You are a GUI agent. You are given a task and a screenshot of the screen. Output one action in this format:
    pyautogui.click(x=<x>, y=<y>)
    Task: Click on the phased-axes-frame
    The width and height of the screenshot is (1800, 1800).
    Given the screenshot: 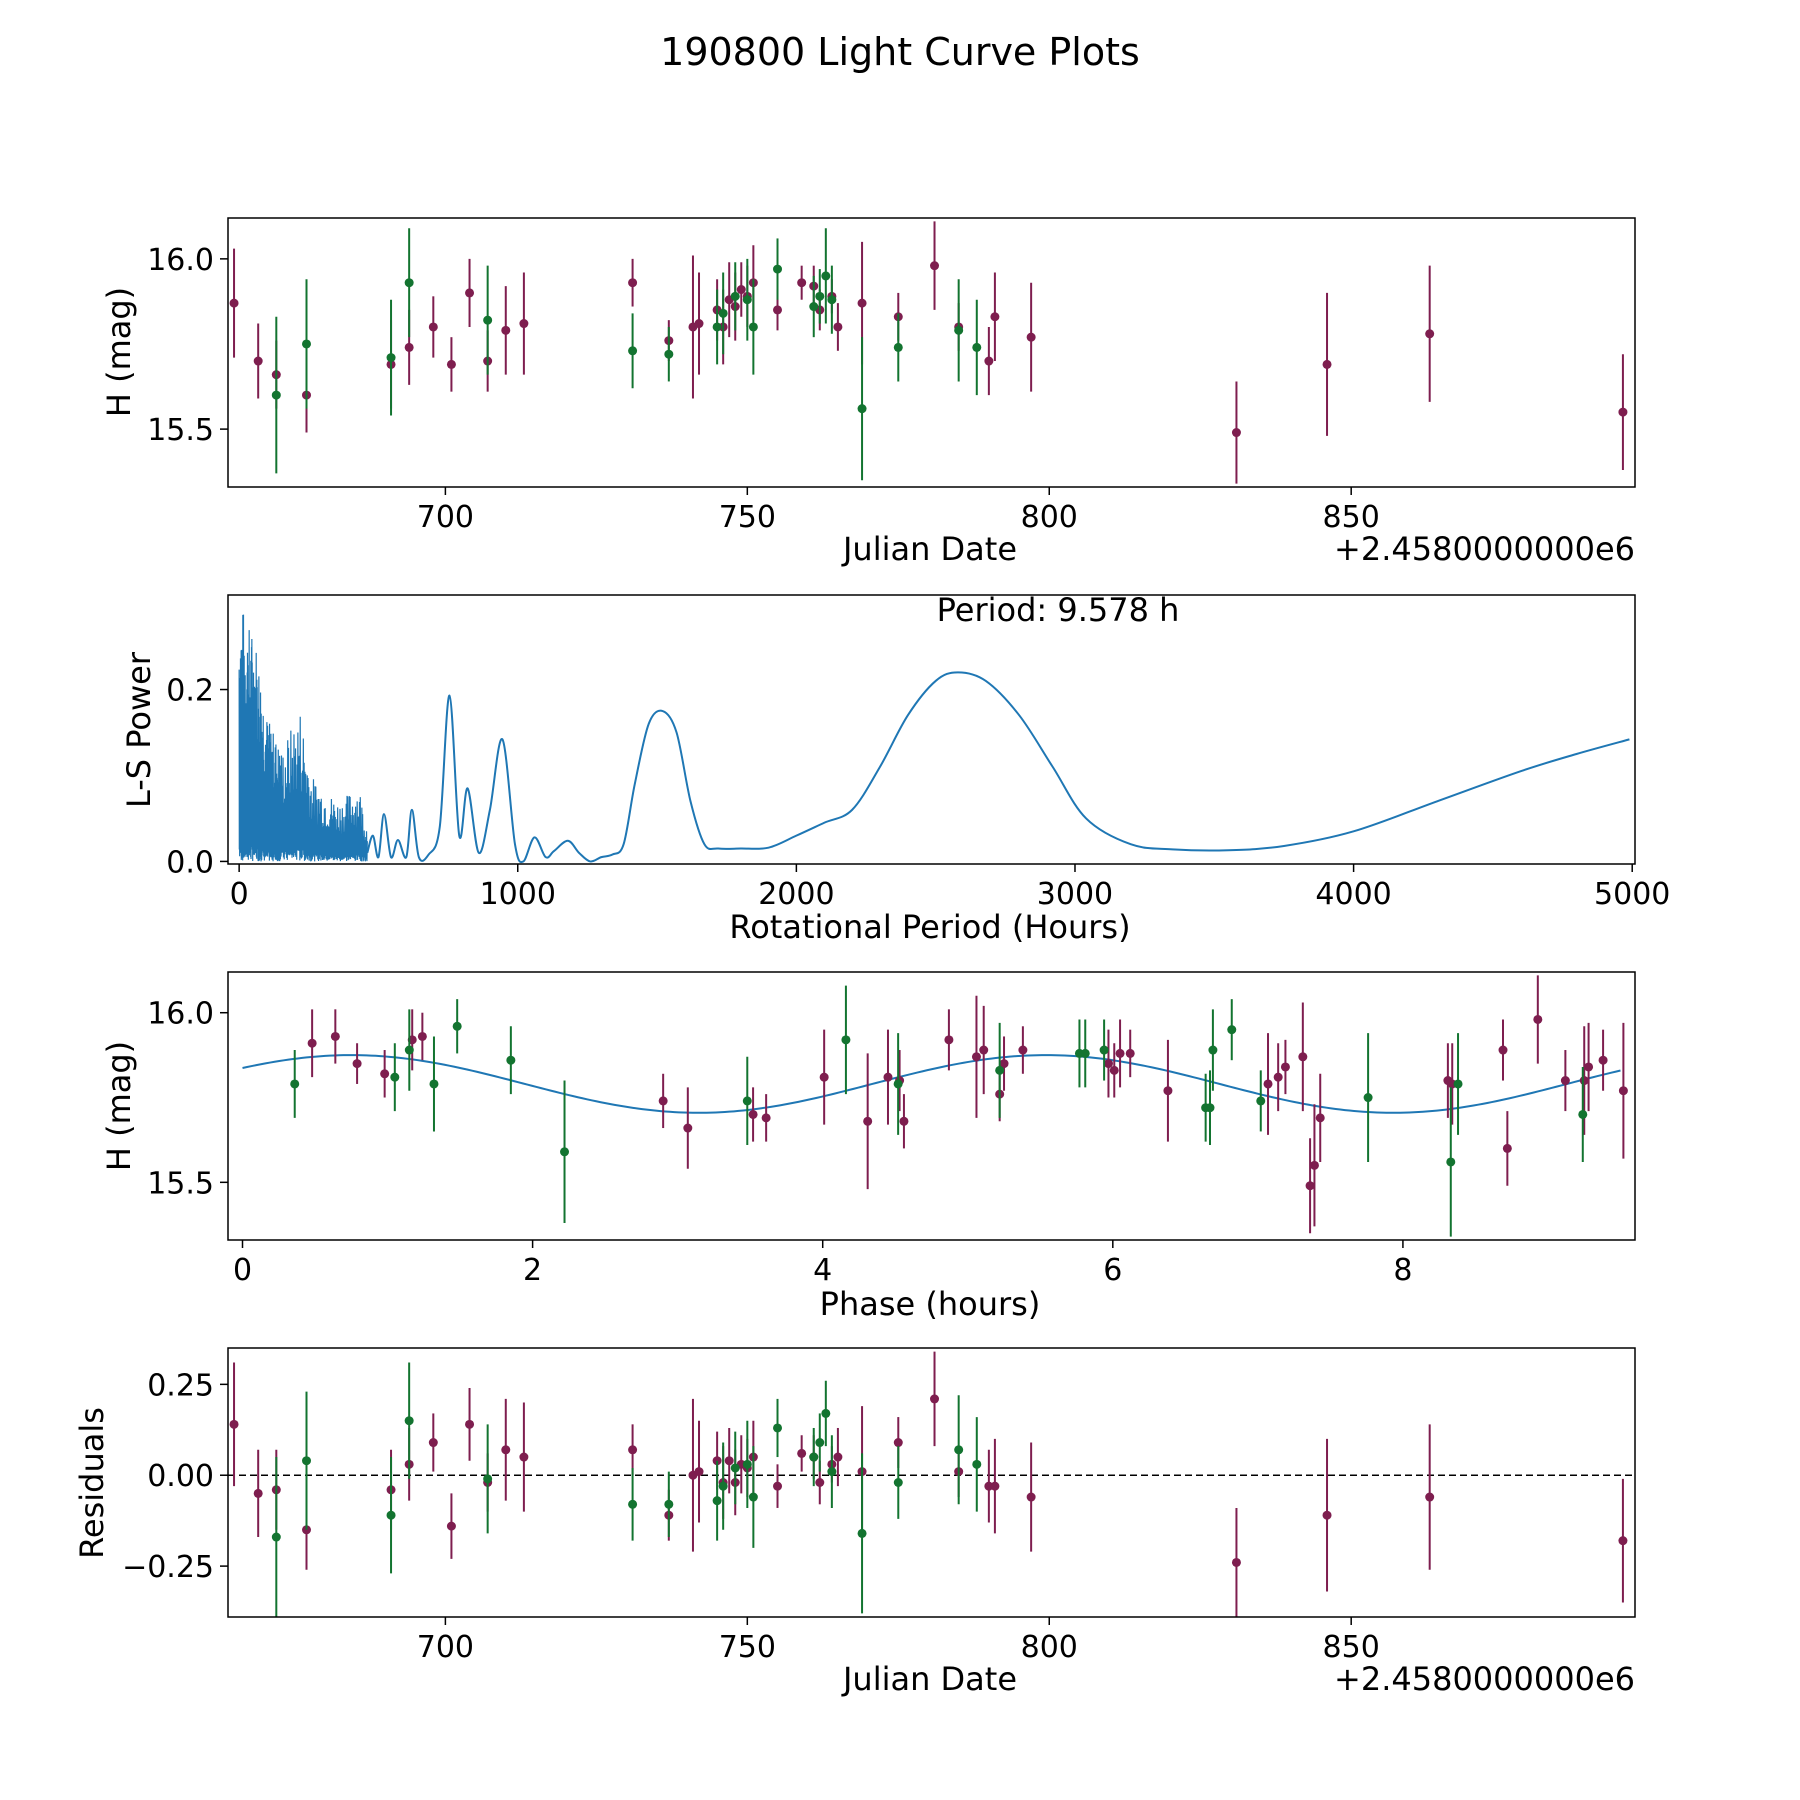 What is the action you would take?
    pyautogui.click(x=931, y=1106)
    